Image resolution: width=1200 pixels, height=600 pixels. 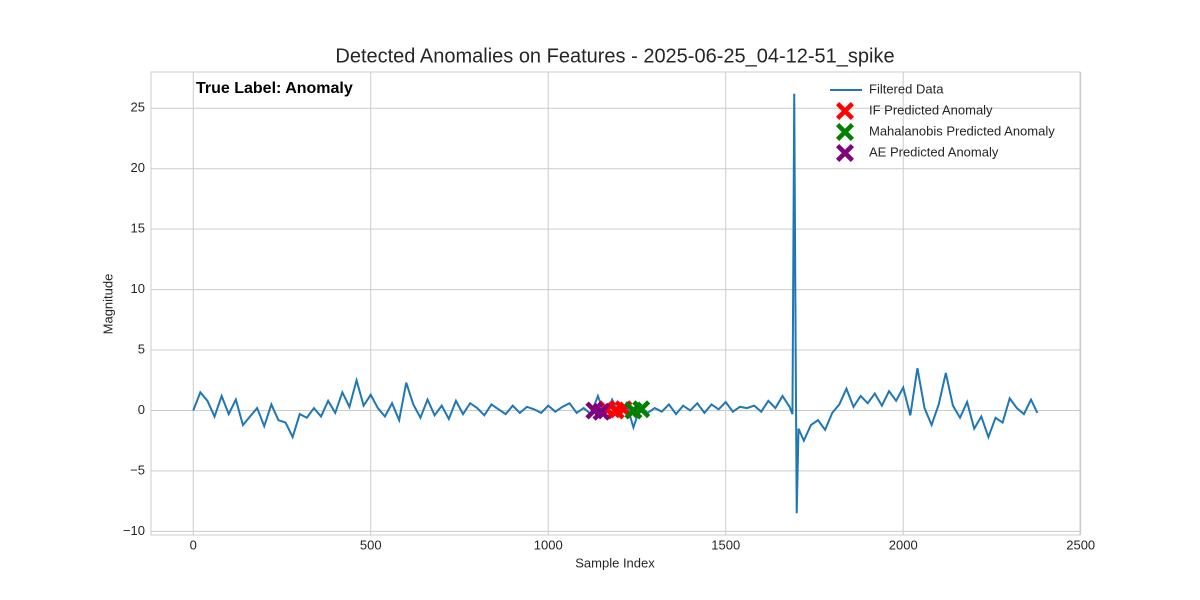 I want to click on y-tick-label: −10, so click(x=134, y=530).